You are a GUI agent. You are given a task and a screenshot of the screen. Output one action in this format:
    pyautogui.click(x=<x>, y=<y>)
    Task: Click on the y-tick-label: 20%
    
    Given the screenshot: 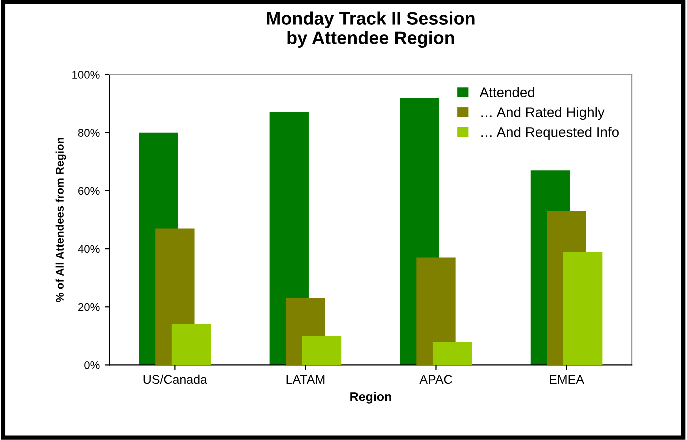 What is the action you would take?
    pyautogui.click(x=89, y=307)
    